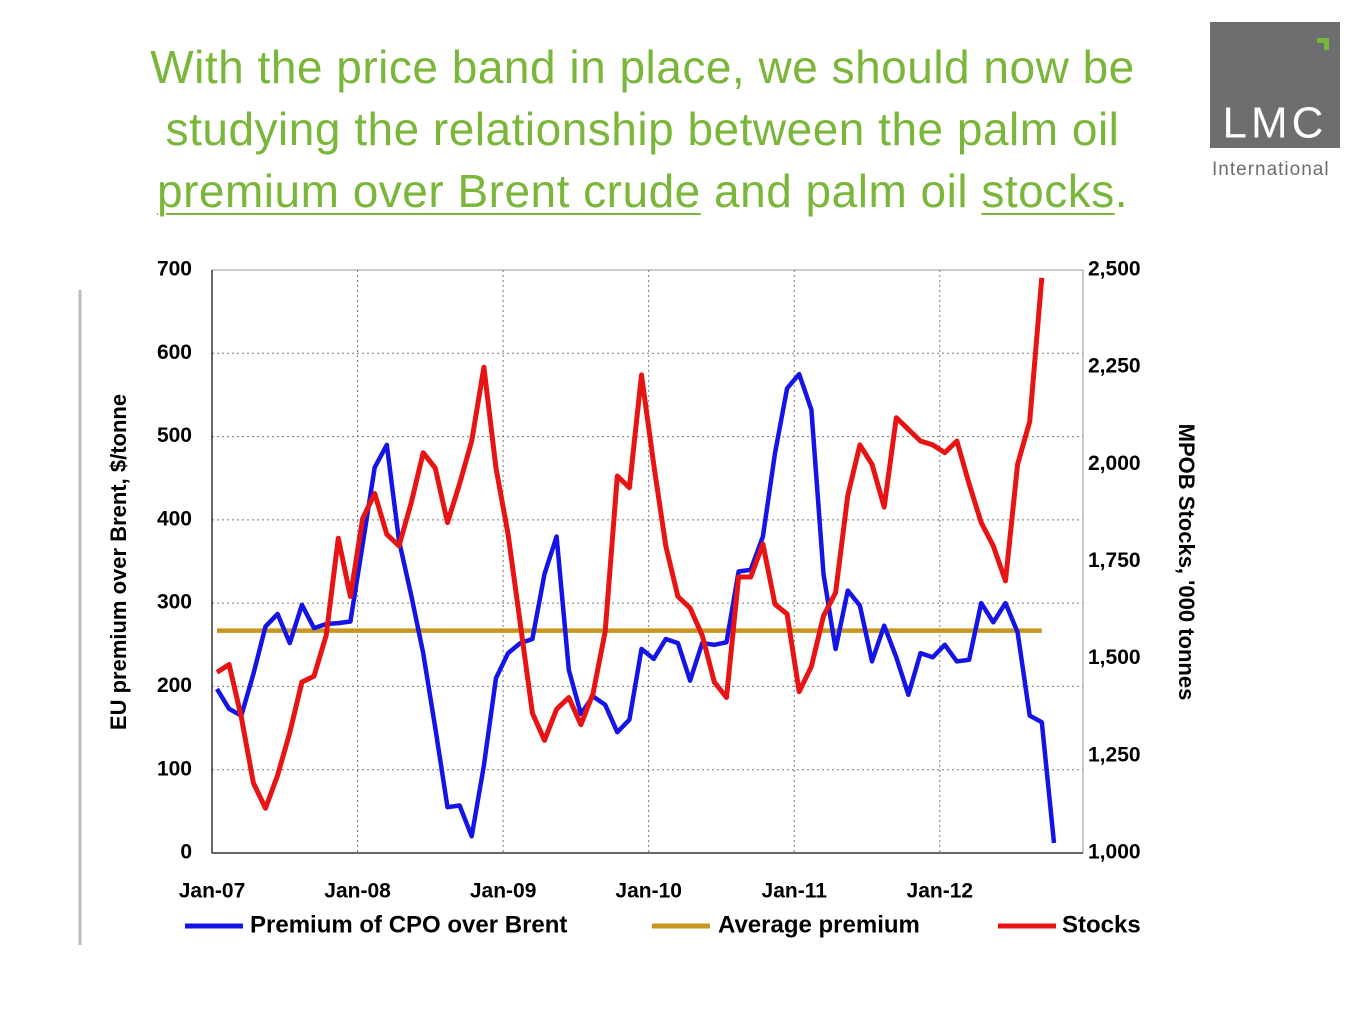 The height and width of the screenshot is (1024, 1365). I want to click on title-text: ., so click(1121, 191).